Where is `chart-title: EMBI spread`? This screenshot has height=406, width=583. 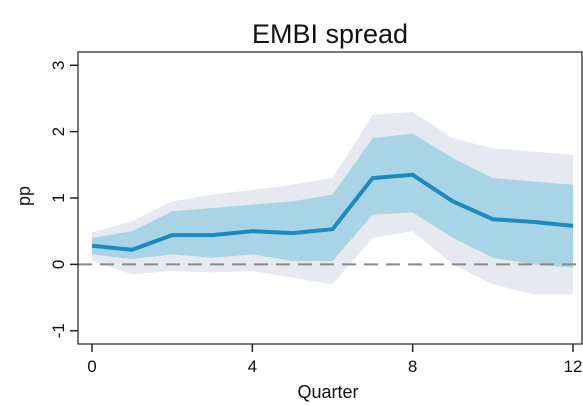 chart-title: EMBI spread is located at coordinates (330, 34).